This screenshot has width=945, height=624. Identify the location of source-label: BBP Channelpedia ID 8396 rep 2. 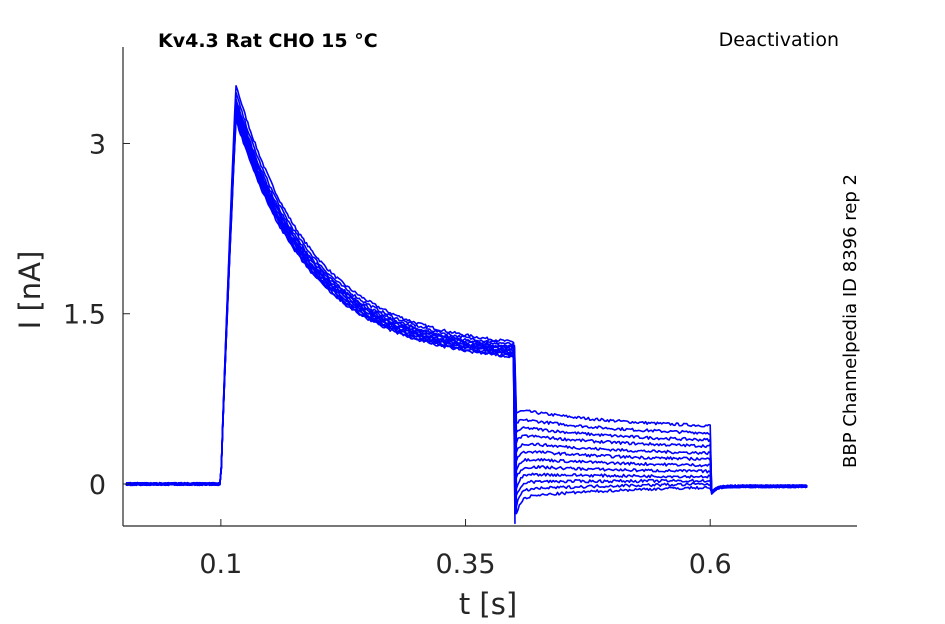
(850, 321).